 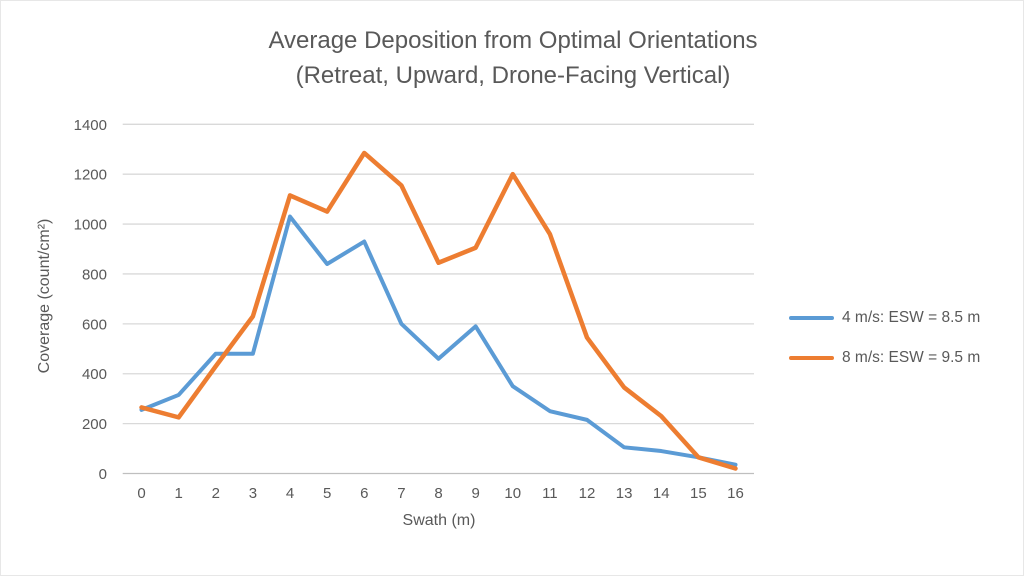 What do you see at coordinates (364, 493) in the screenshot?
I see `x-tick-label: 6` at bounding box center [364, 493].